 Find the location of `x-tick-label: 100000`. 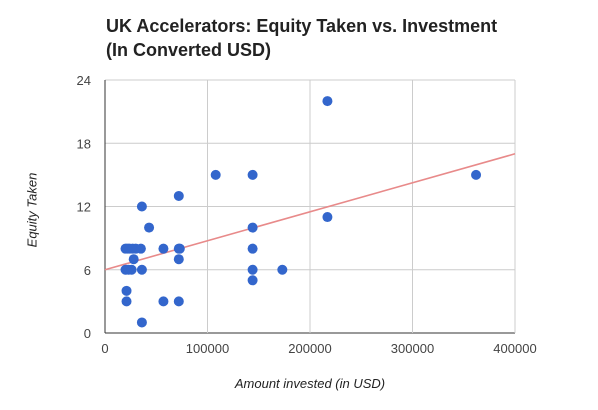

x-tick-label: 100000 is located at coordinates (207, 348).